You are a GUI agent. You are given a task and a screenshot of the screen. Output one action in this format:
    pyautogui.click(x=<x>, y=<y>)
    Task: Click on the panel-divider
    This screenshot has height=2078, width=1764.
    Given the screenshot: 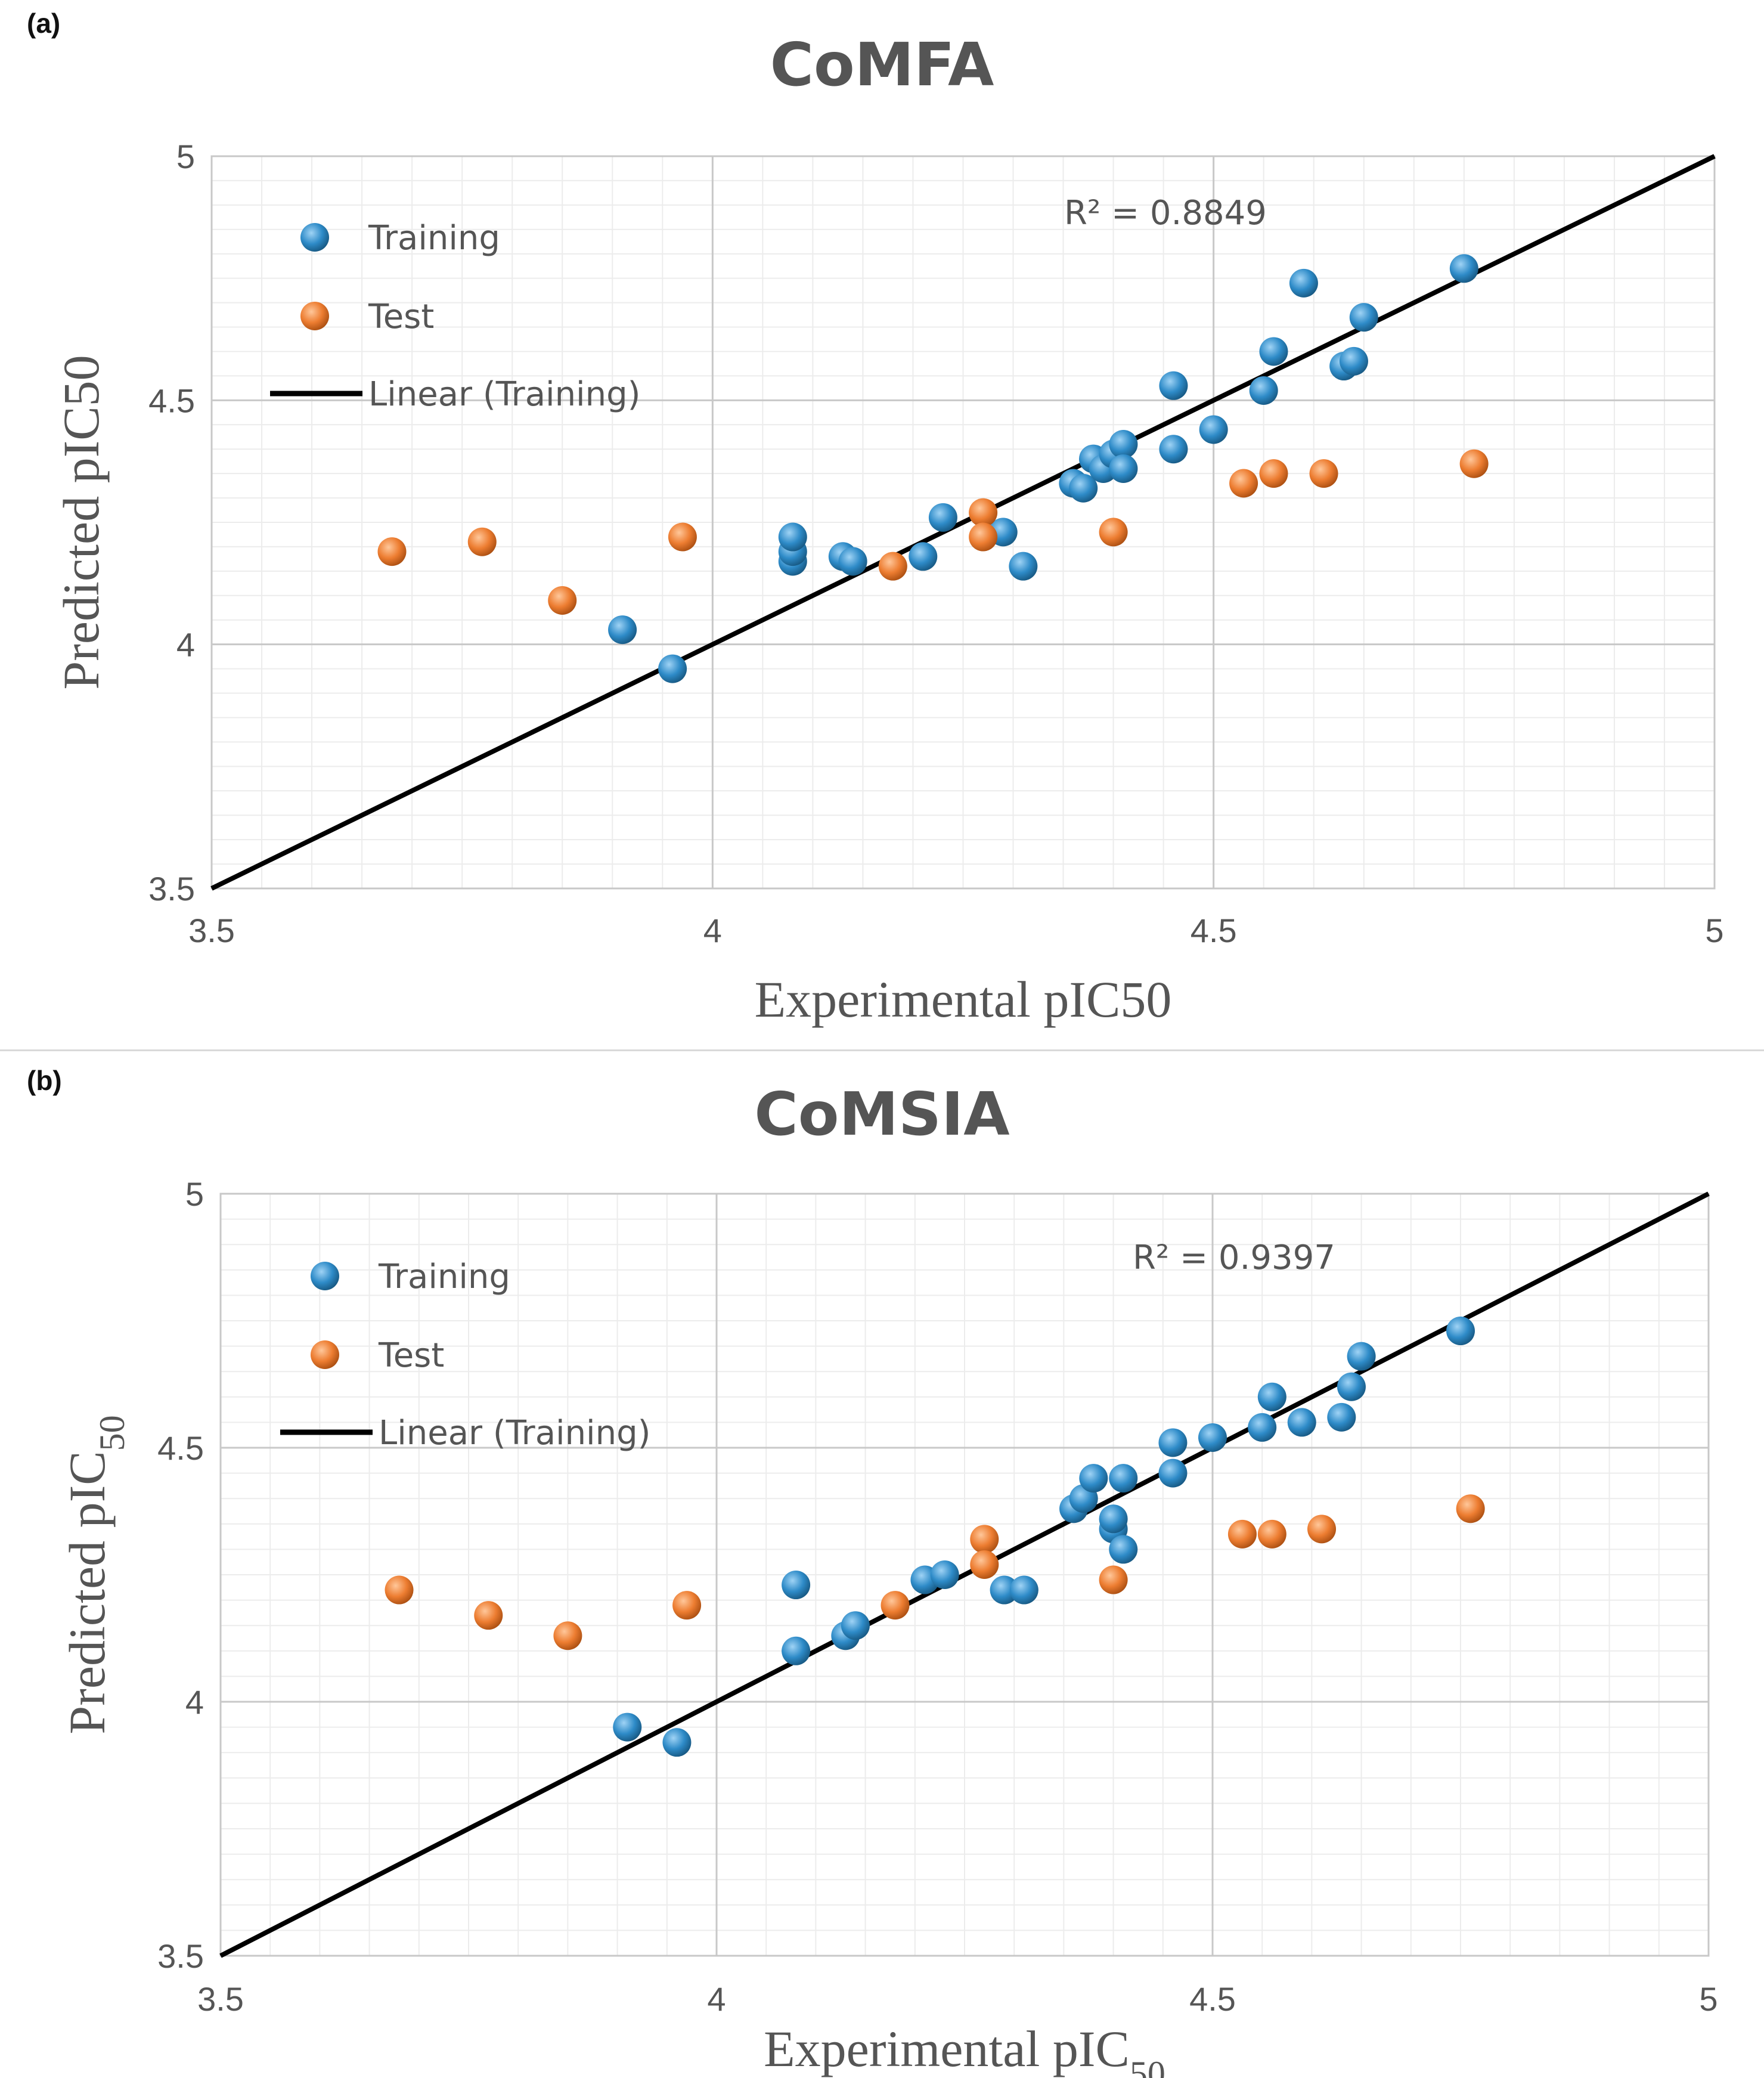 What is the action you would take?
    pyautogui.click(x=882, y=1050)
    